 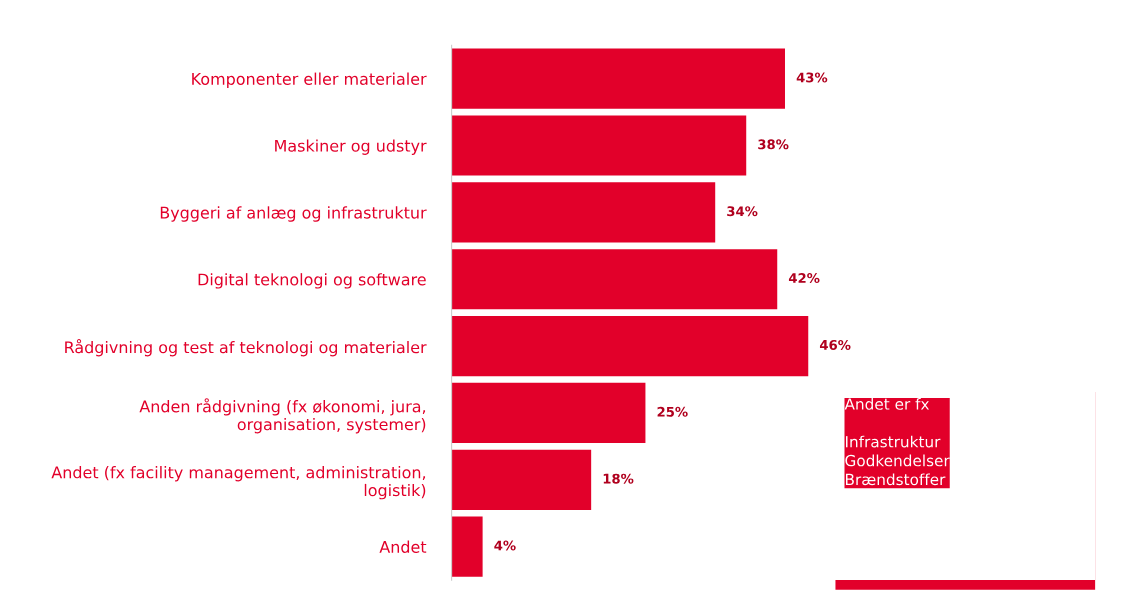 I want to click on data-label: 42%, so click(x=804, y=278).